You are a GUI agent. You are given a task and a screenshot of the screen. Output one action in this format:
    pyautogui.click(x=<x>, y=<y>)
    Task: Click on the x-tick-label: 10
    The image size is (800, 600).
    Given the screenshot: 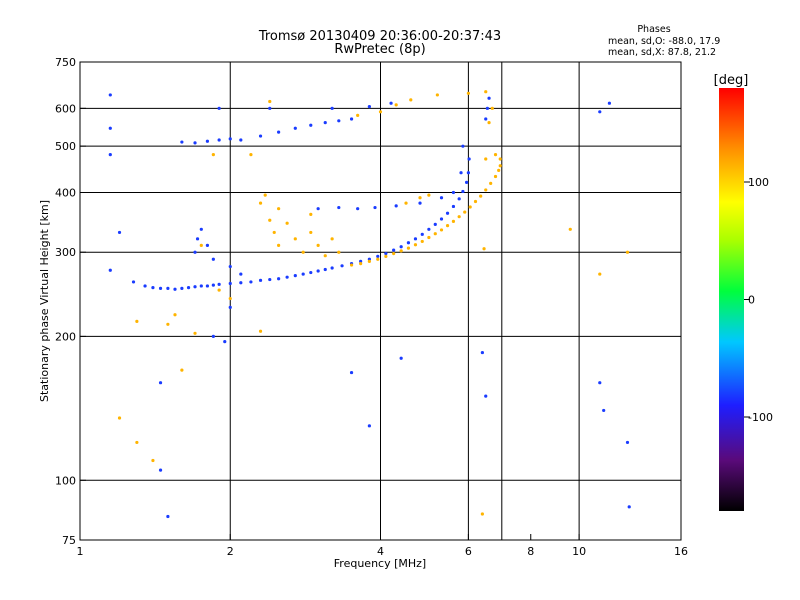 What is the action you would take?
    pyautogui.click(x=579, y=551)
    